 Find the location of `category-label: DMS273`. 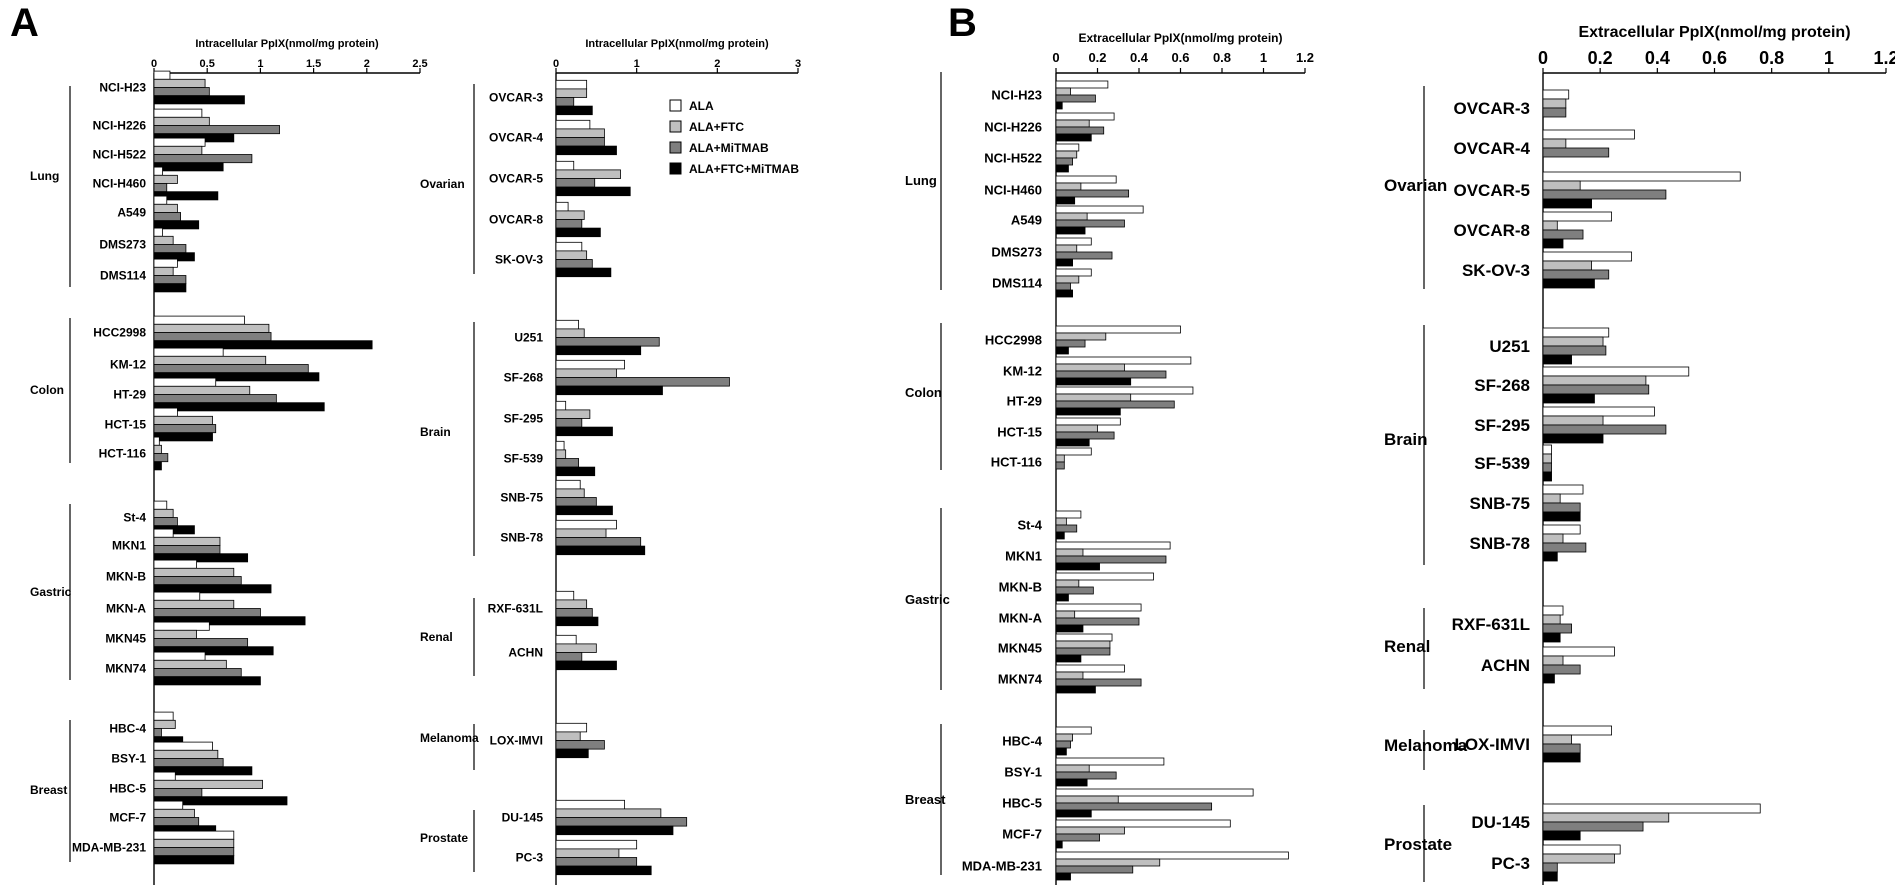

category-label: DMS273 is located at coordinates (122, 245).